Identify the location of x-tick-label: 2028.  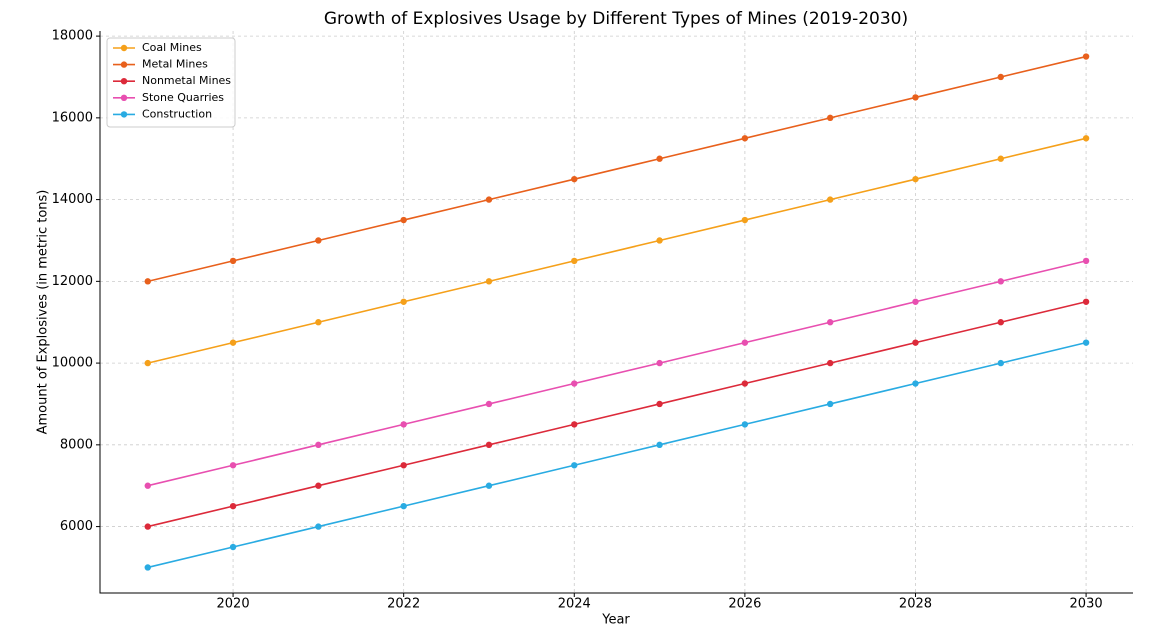
(915, 604).